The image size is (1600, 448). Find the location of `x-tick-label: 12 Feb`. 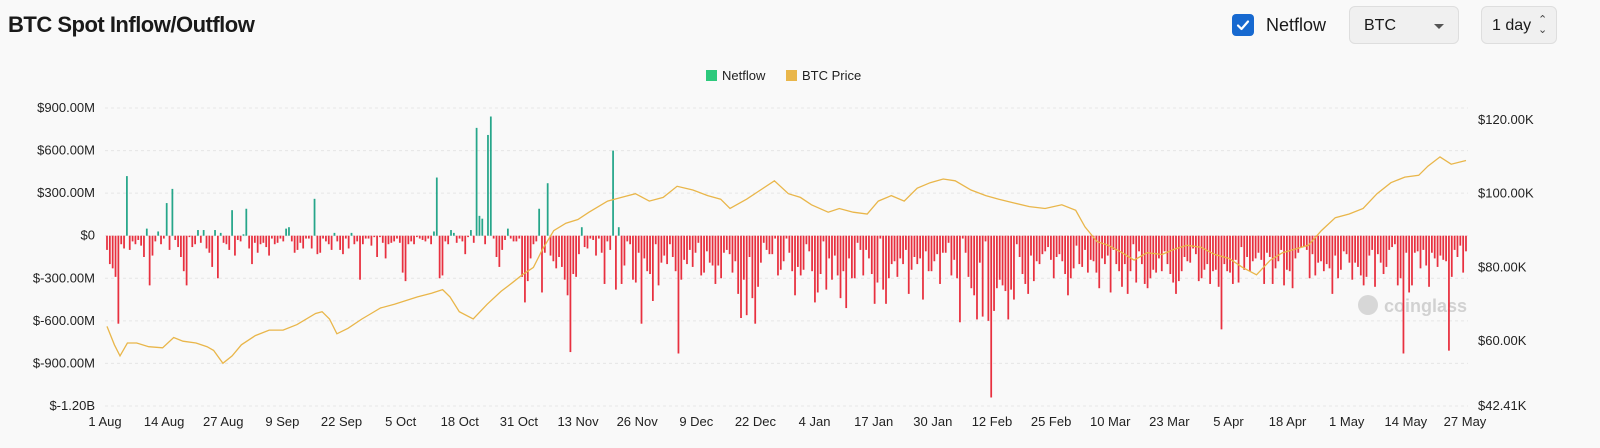

x-tick-label: 12 Feb is located at coordinates (992, 421).